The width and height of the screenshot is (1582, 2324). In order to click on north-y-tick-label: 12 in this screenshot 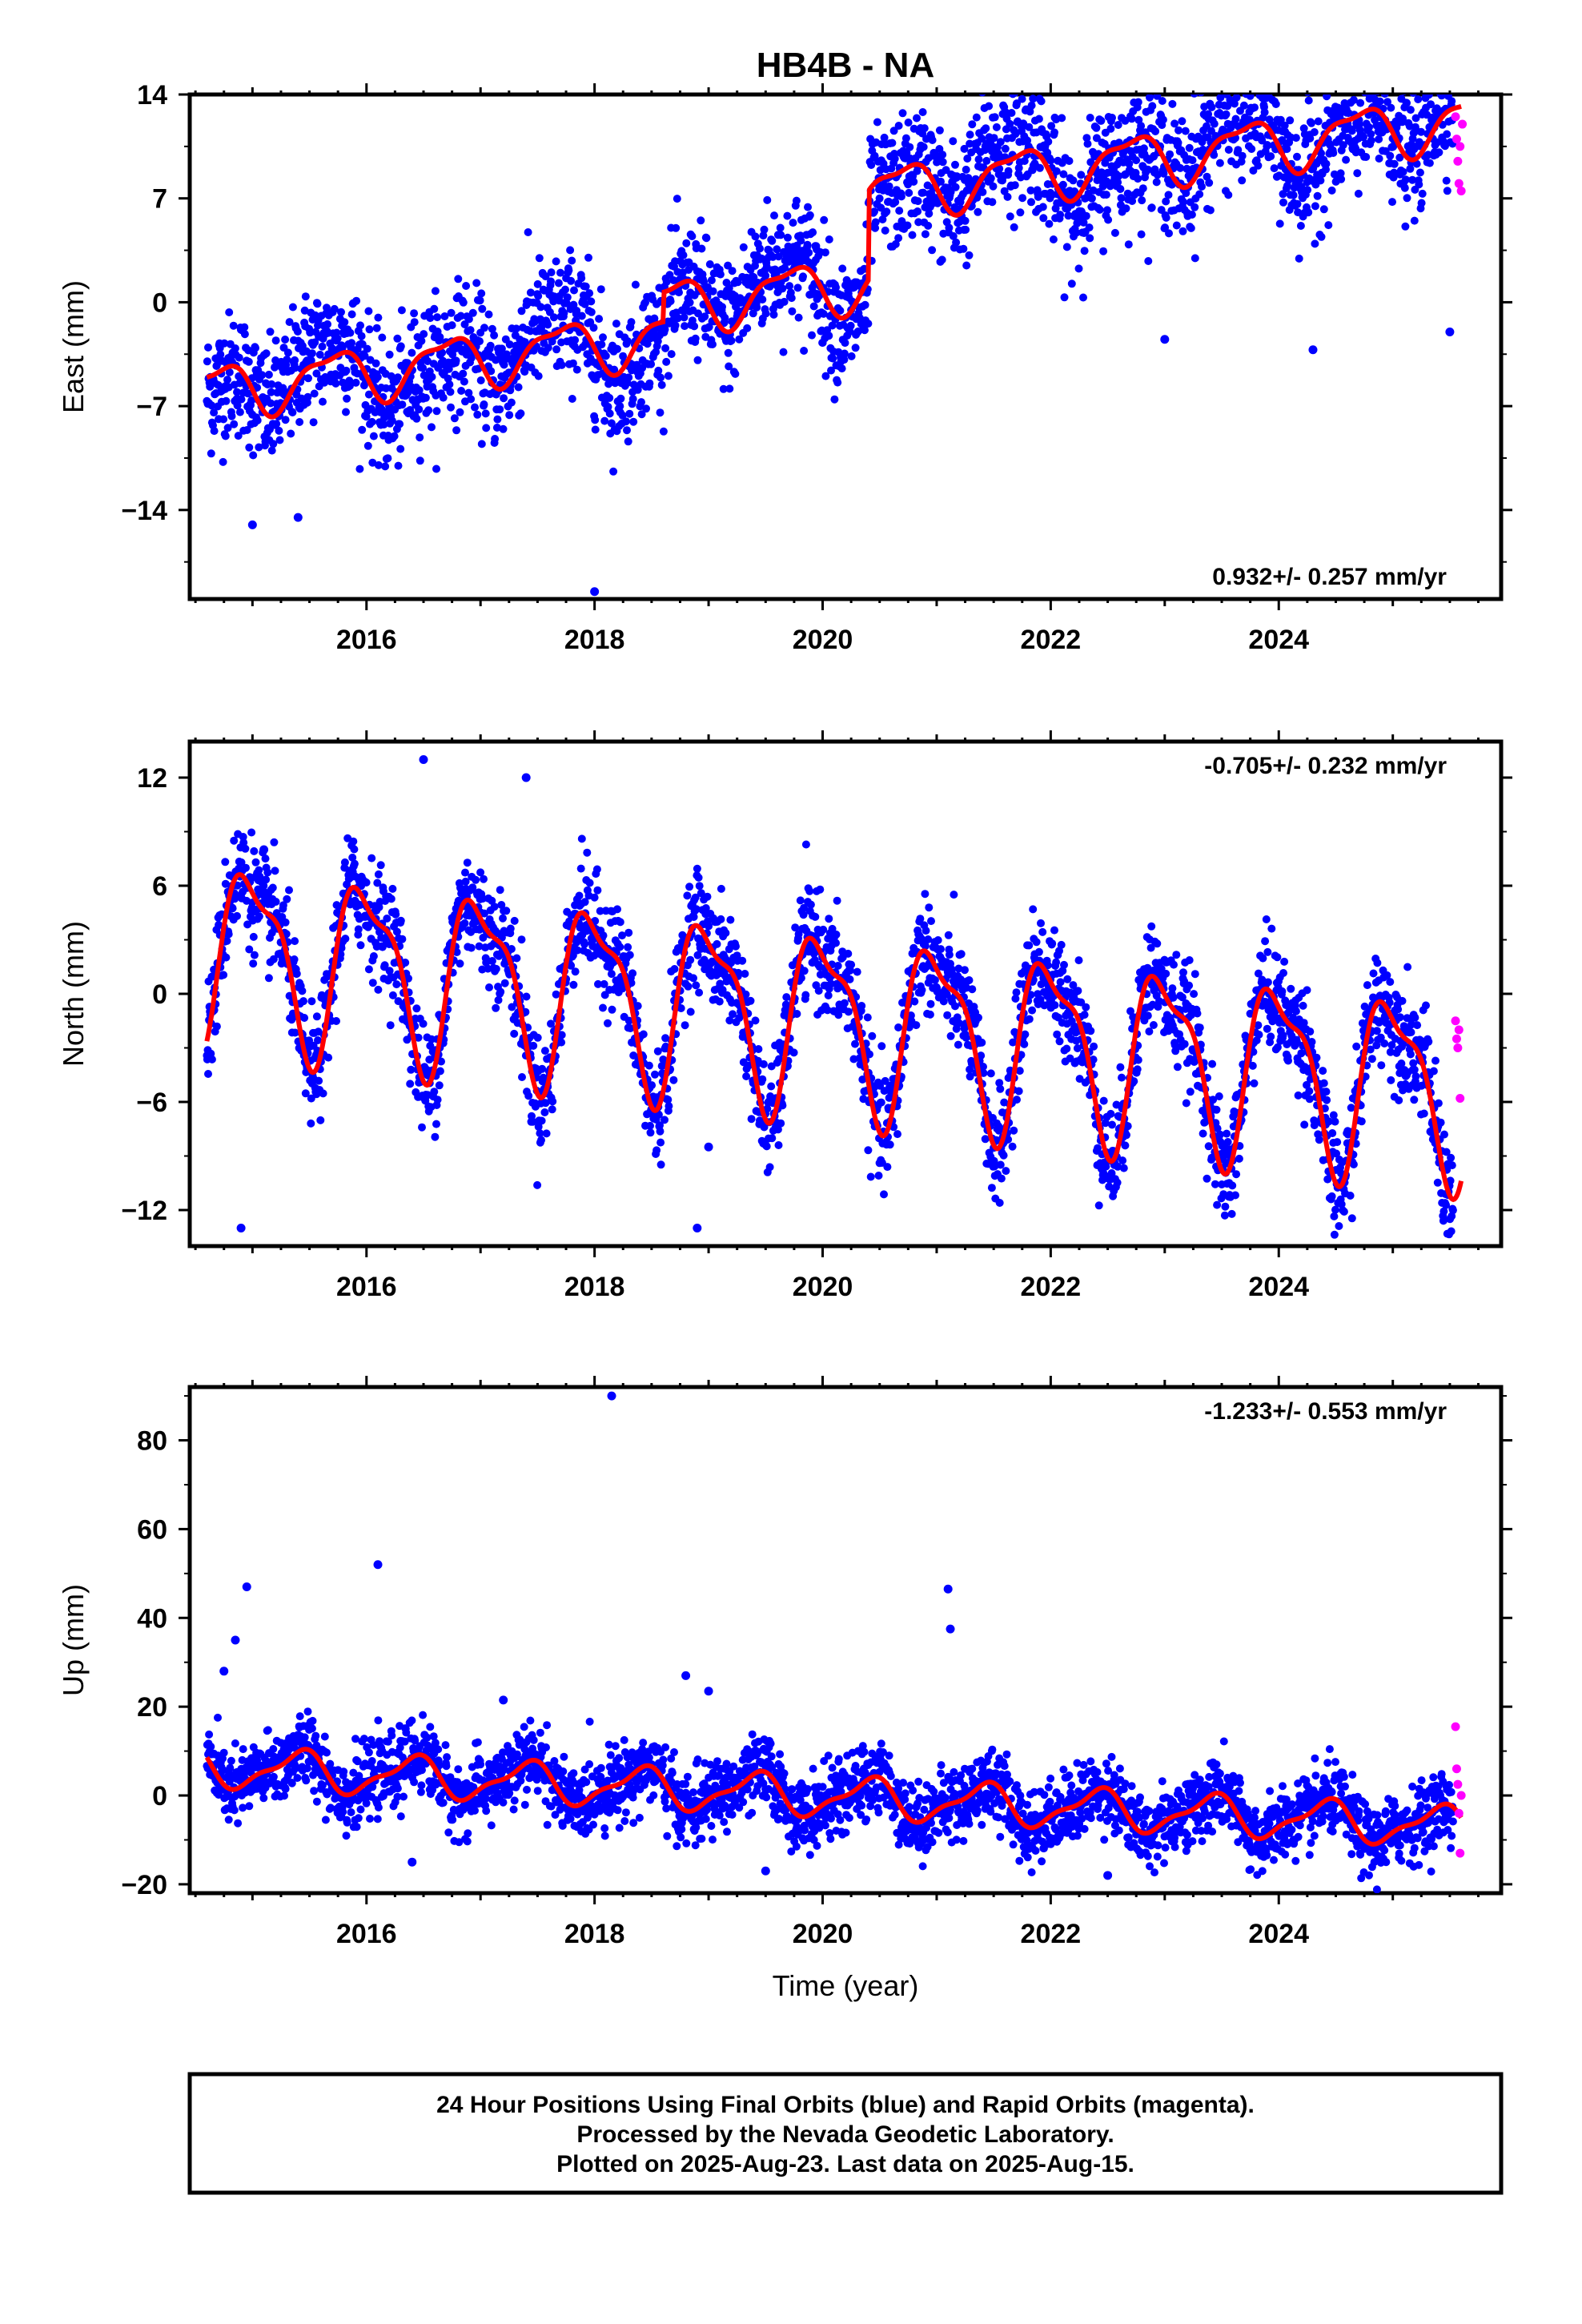, I will do `click(152, 779)`.